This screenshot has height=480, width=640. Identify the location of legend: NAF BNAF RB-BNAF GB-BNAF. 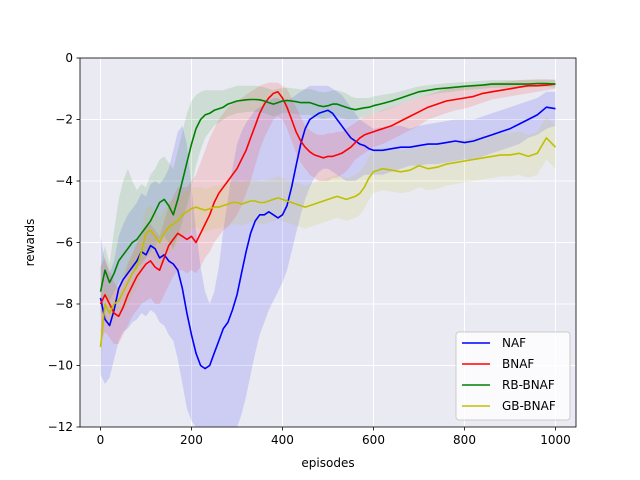
(513, 376).